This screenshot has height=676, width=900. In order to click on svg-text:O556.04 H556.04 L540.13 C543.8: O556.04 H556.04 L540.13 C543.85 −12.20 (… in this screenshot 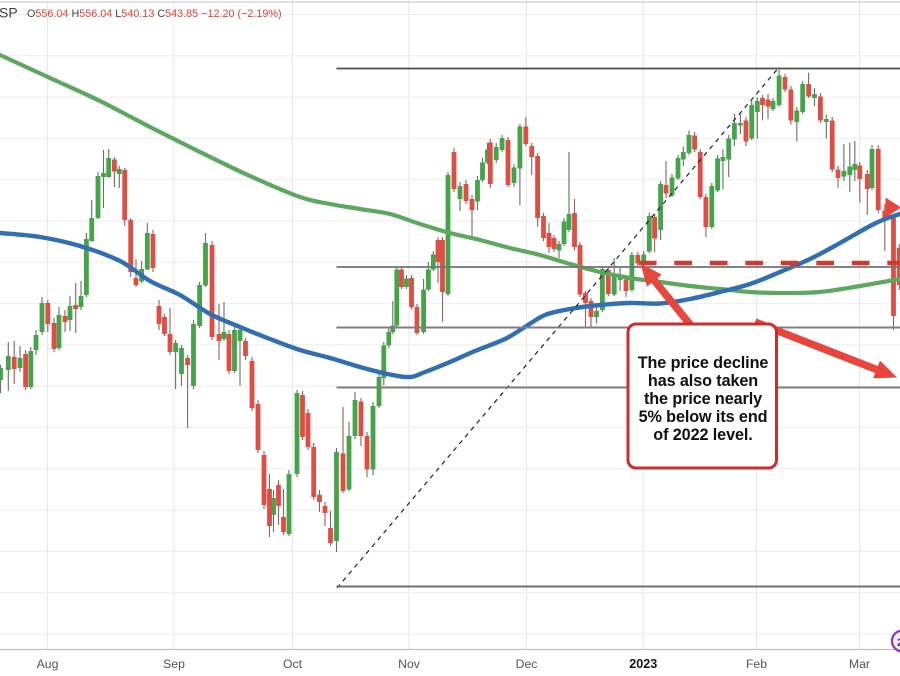, I will do `click(154, 14)`.